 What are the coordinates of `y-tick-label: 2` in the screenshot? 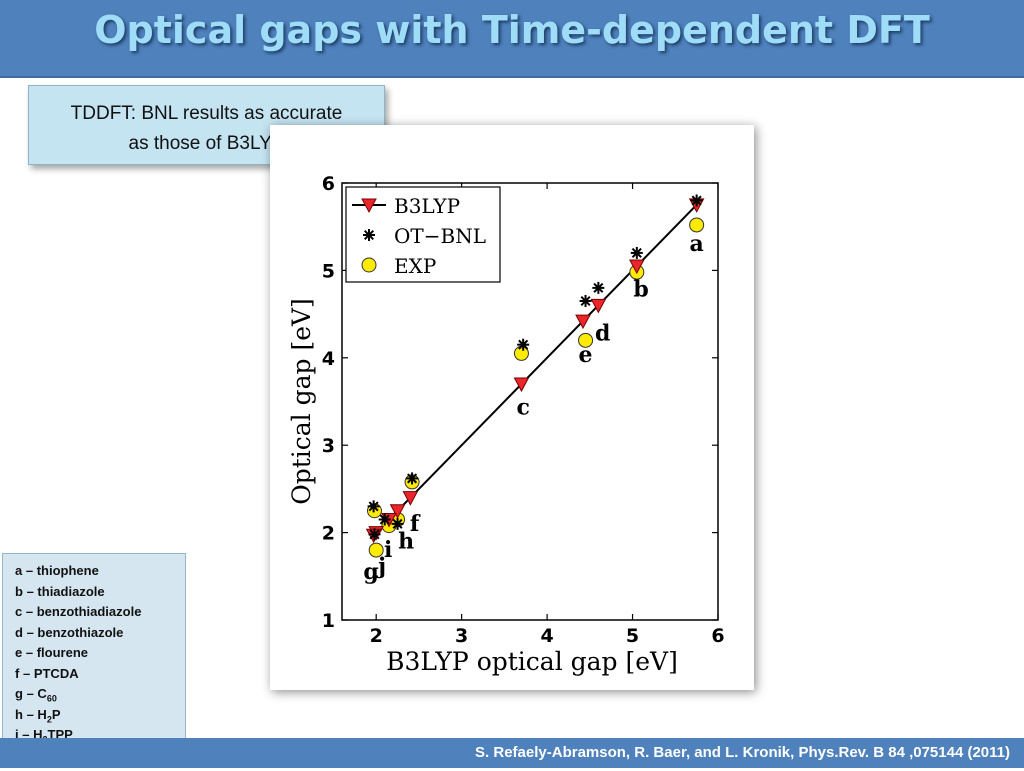 It's located at (328, 534).